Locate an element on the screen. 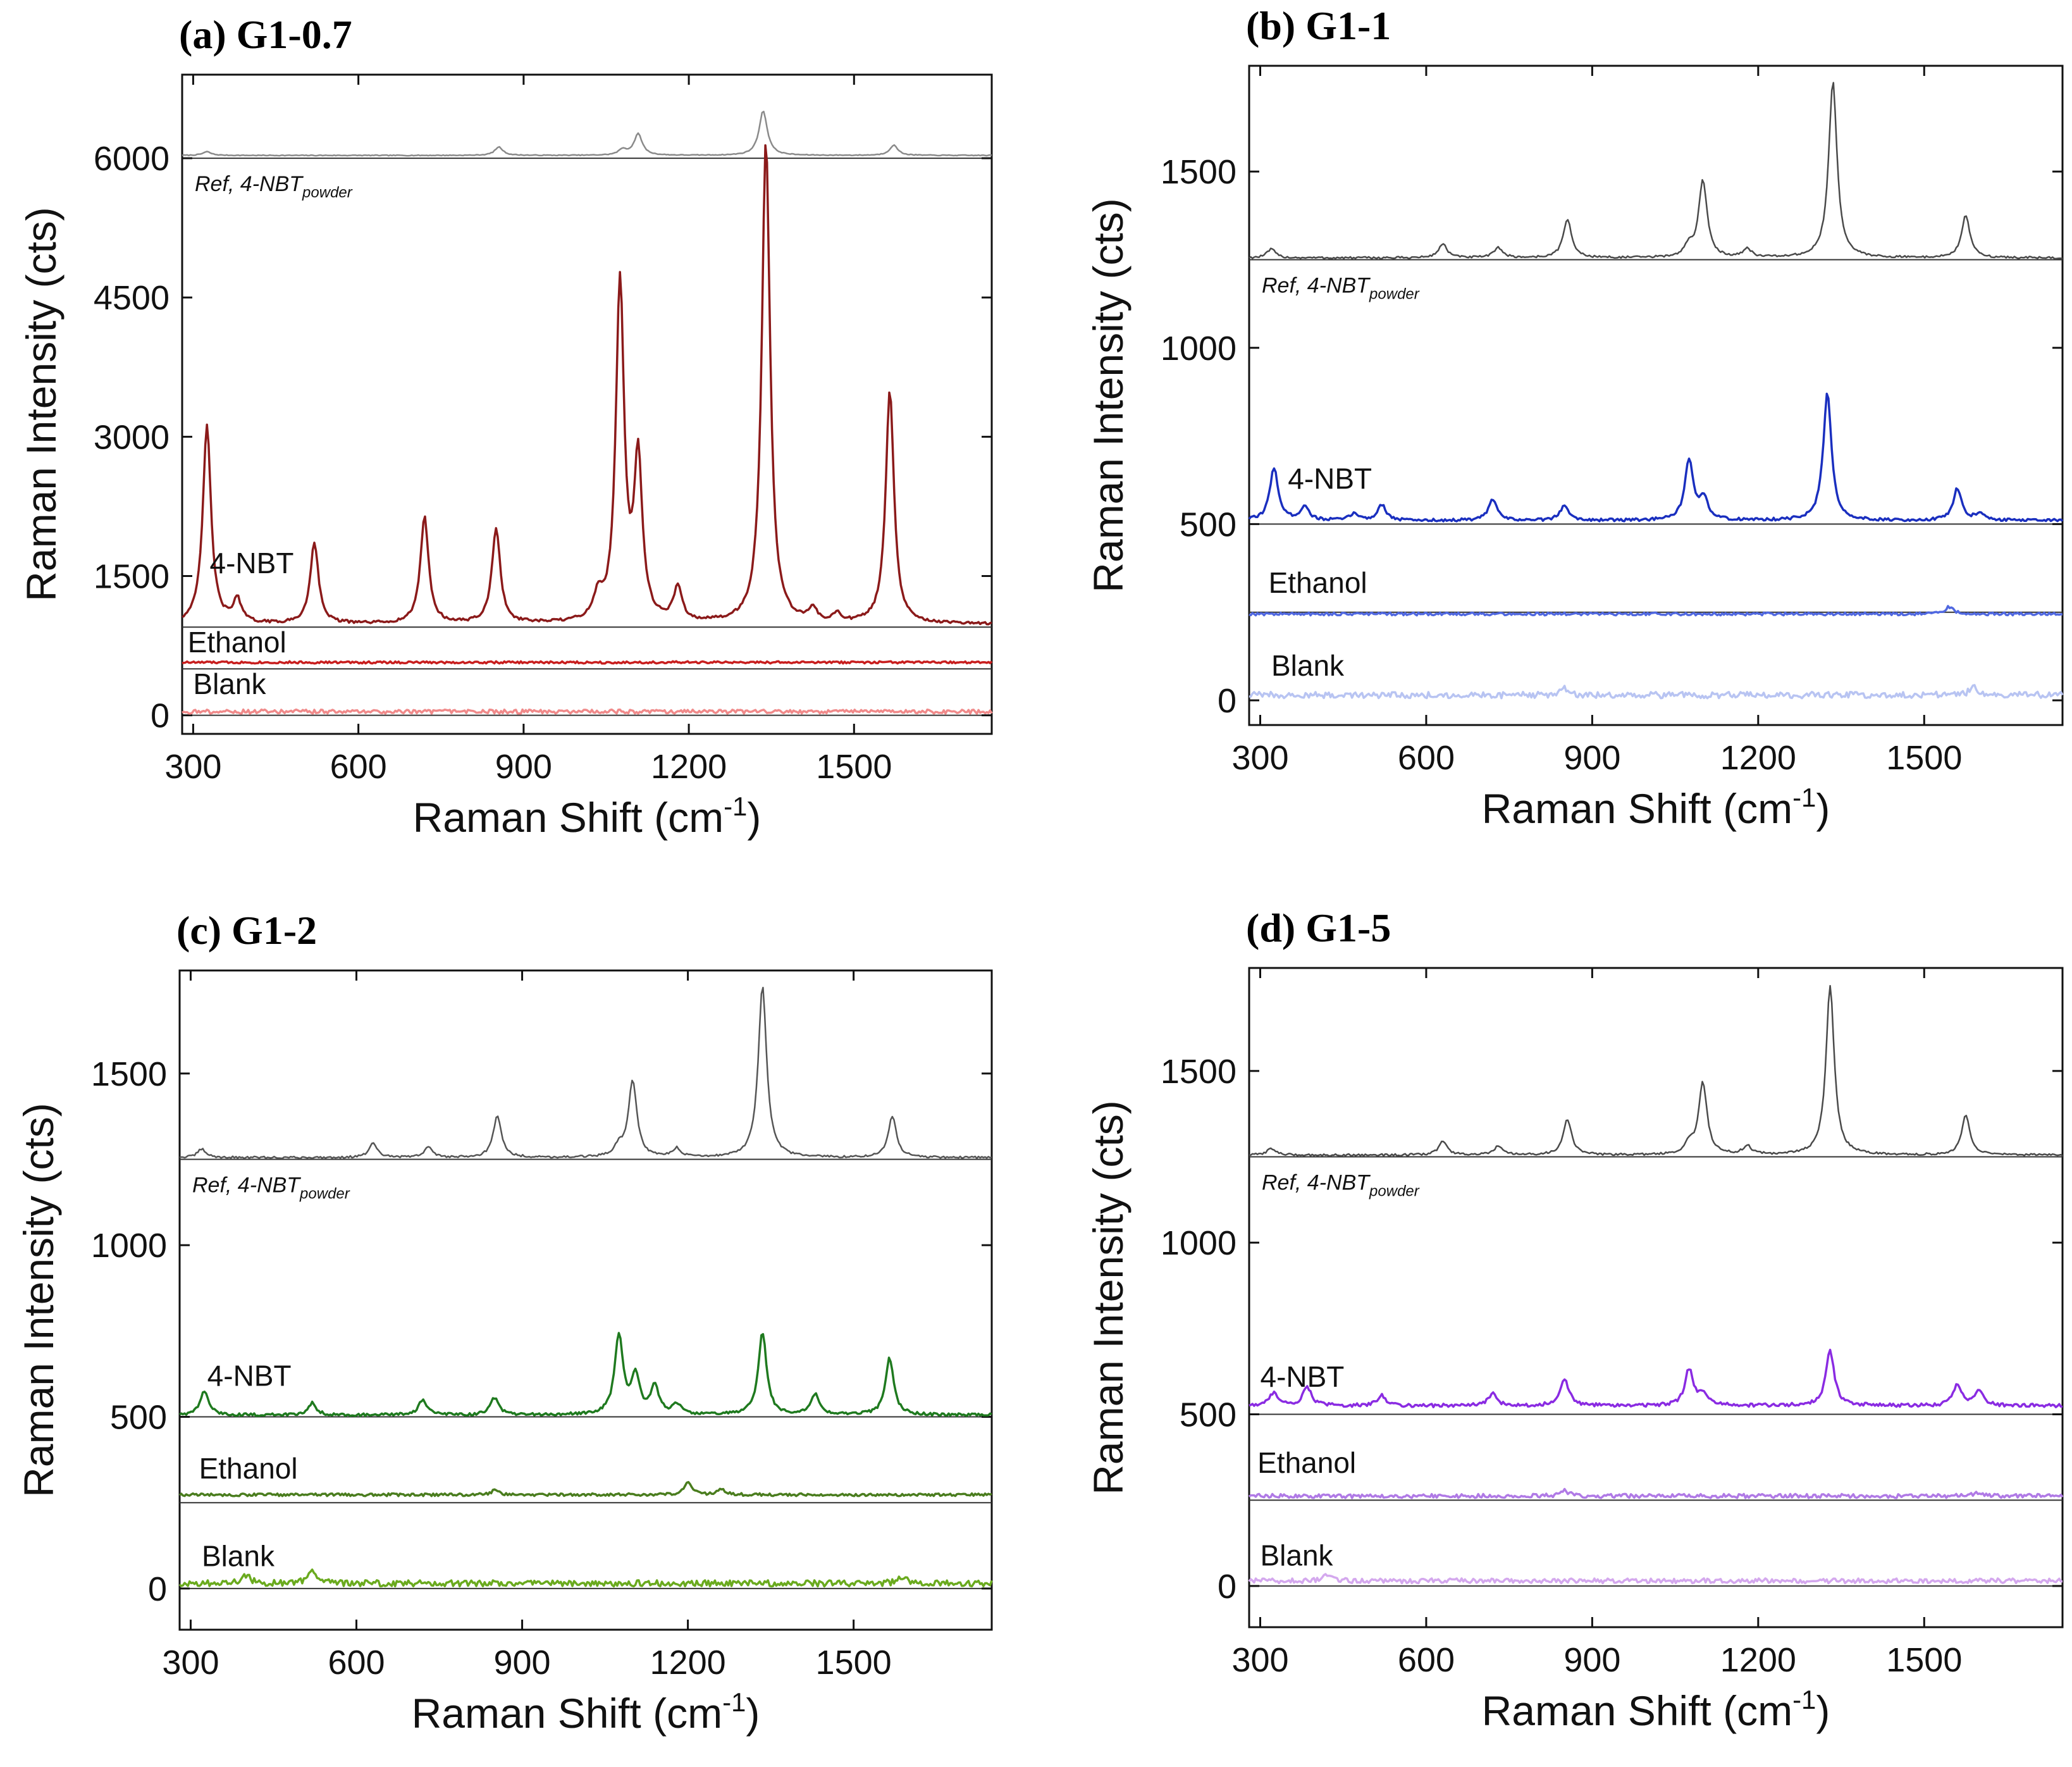  chart-title: (a) G1-0.7 is located at coordinates (265, 34).